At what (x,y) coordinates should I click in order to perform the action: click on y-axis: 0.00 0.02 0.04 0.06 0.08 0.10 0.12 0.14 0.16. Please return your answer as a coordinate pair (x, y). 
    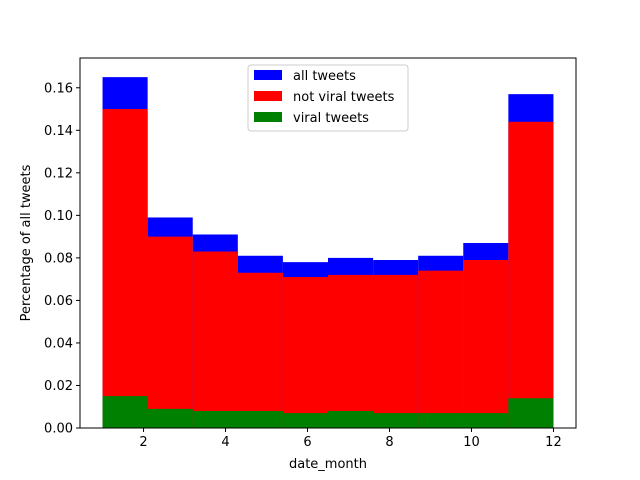
    Looking at the image, I should click on (62, 259).